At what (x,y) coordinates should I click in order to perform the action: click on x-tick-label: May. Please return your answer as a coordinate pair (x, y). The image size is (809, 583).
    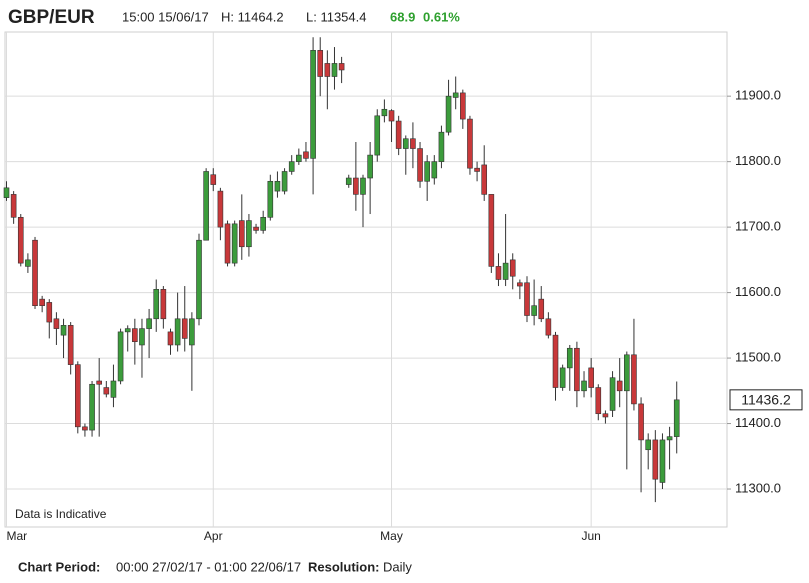
    Looking at the image, I should click on (391, 536).